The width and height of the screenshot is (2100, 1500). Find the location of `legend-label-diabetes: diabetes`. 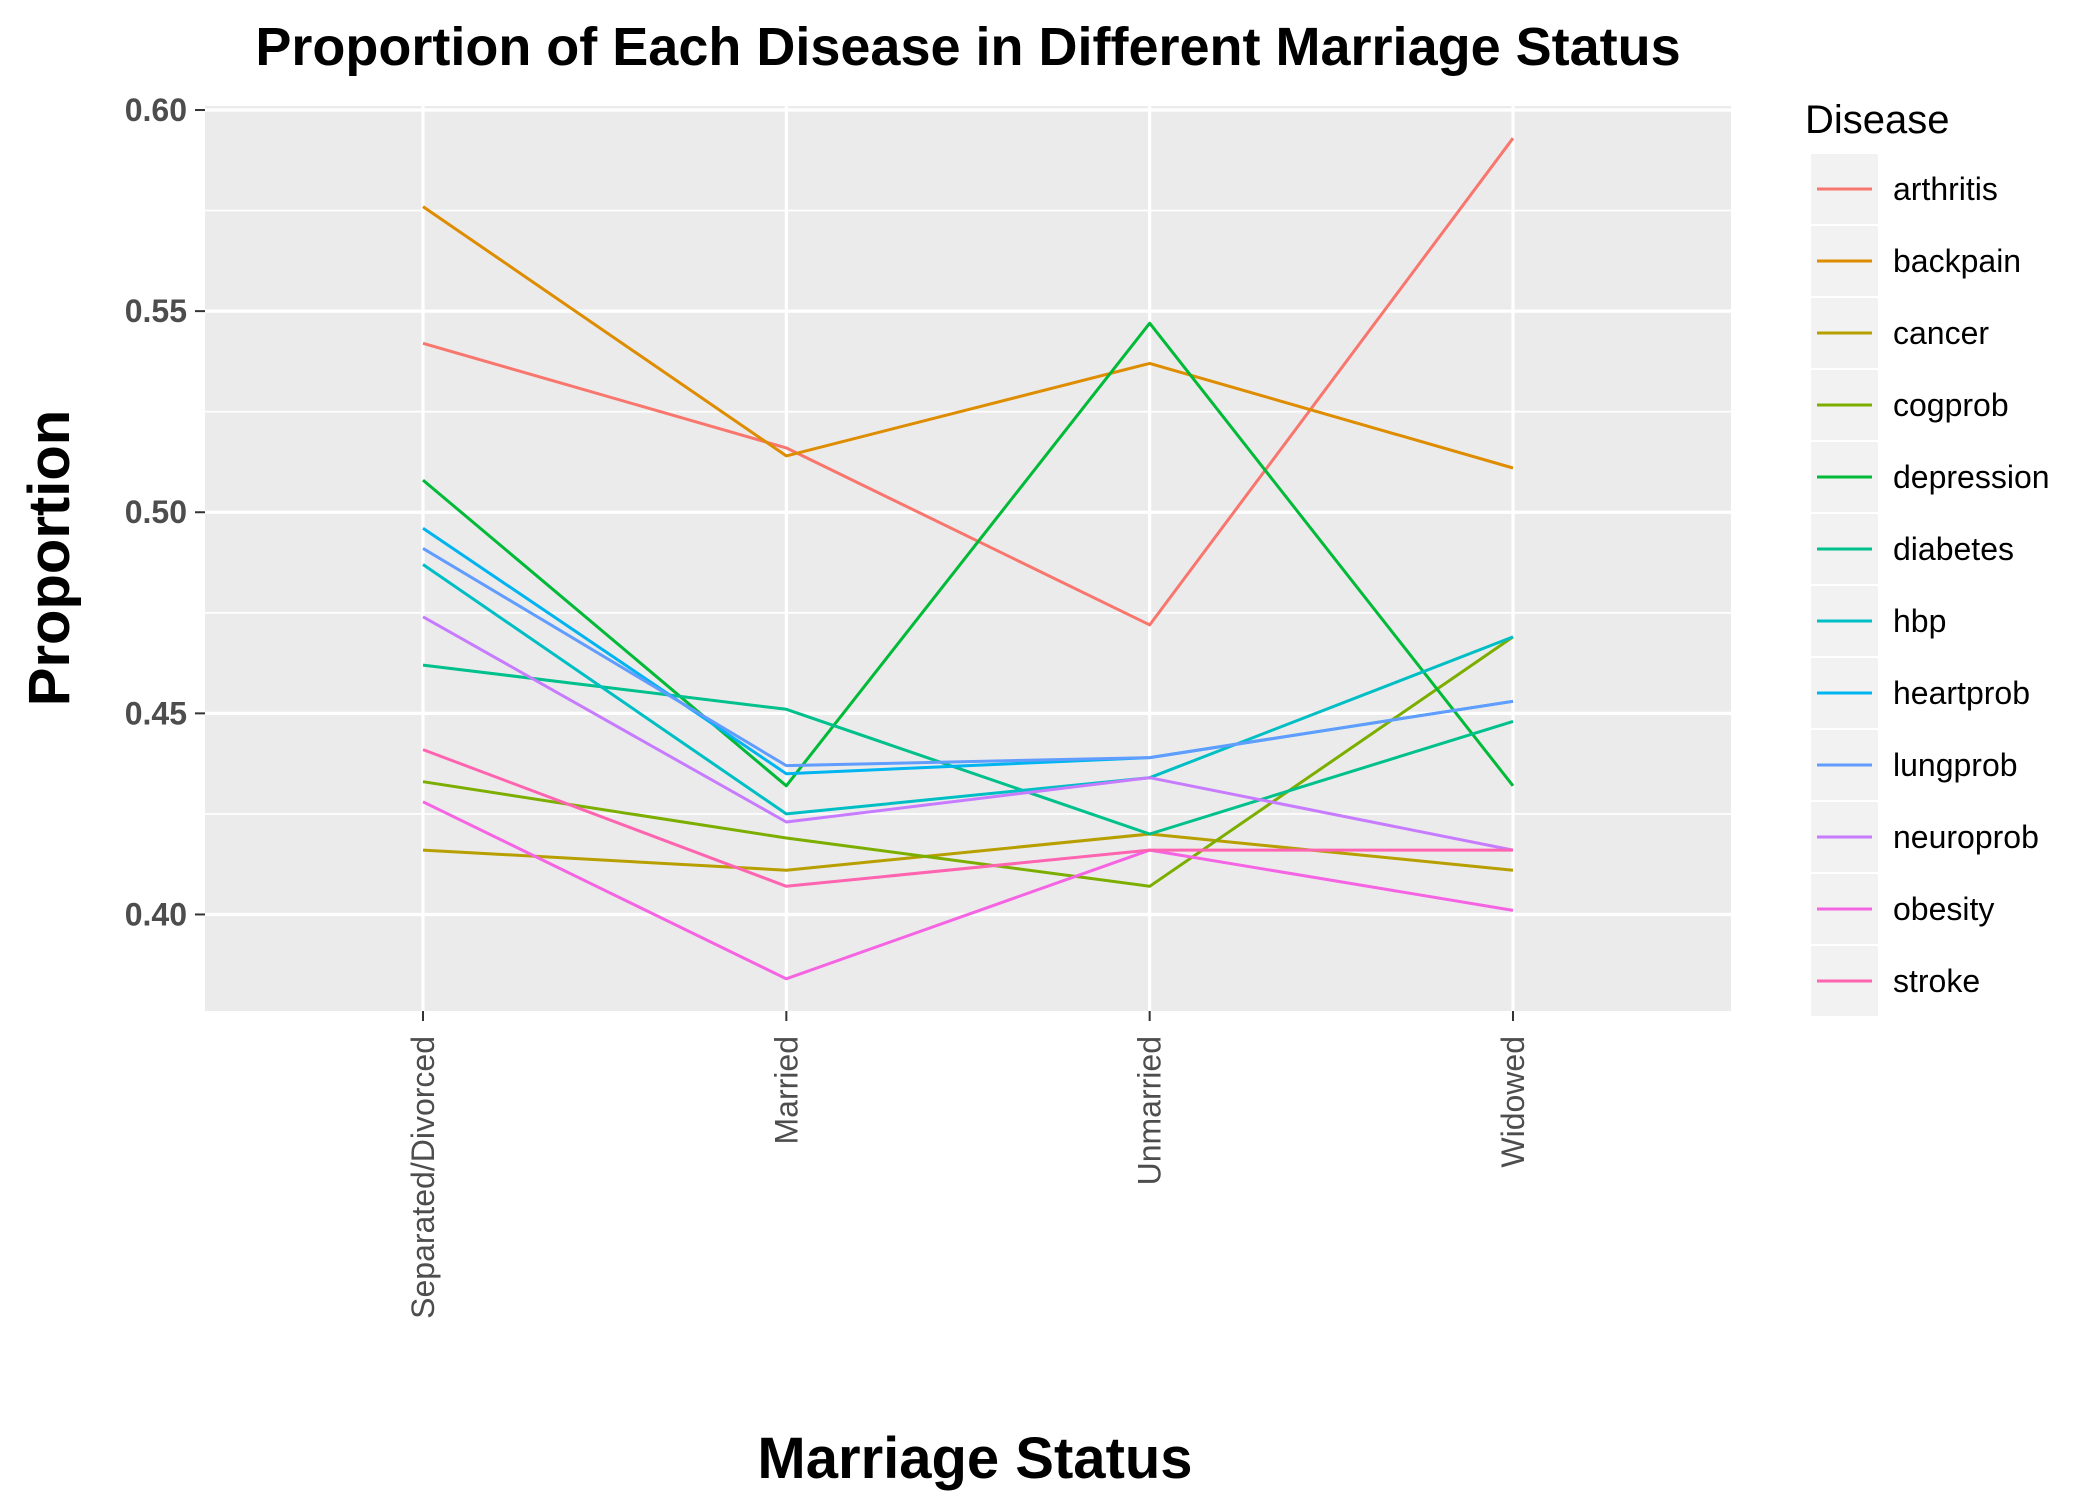

legend-label-diabetes: diabetes is located at coordinates (1953, 549).